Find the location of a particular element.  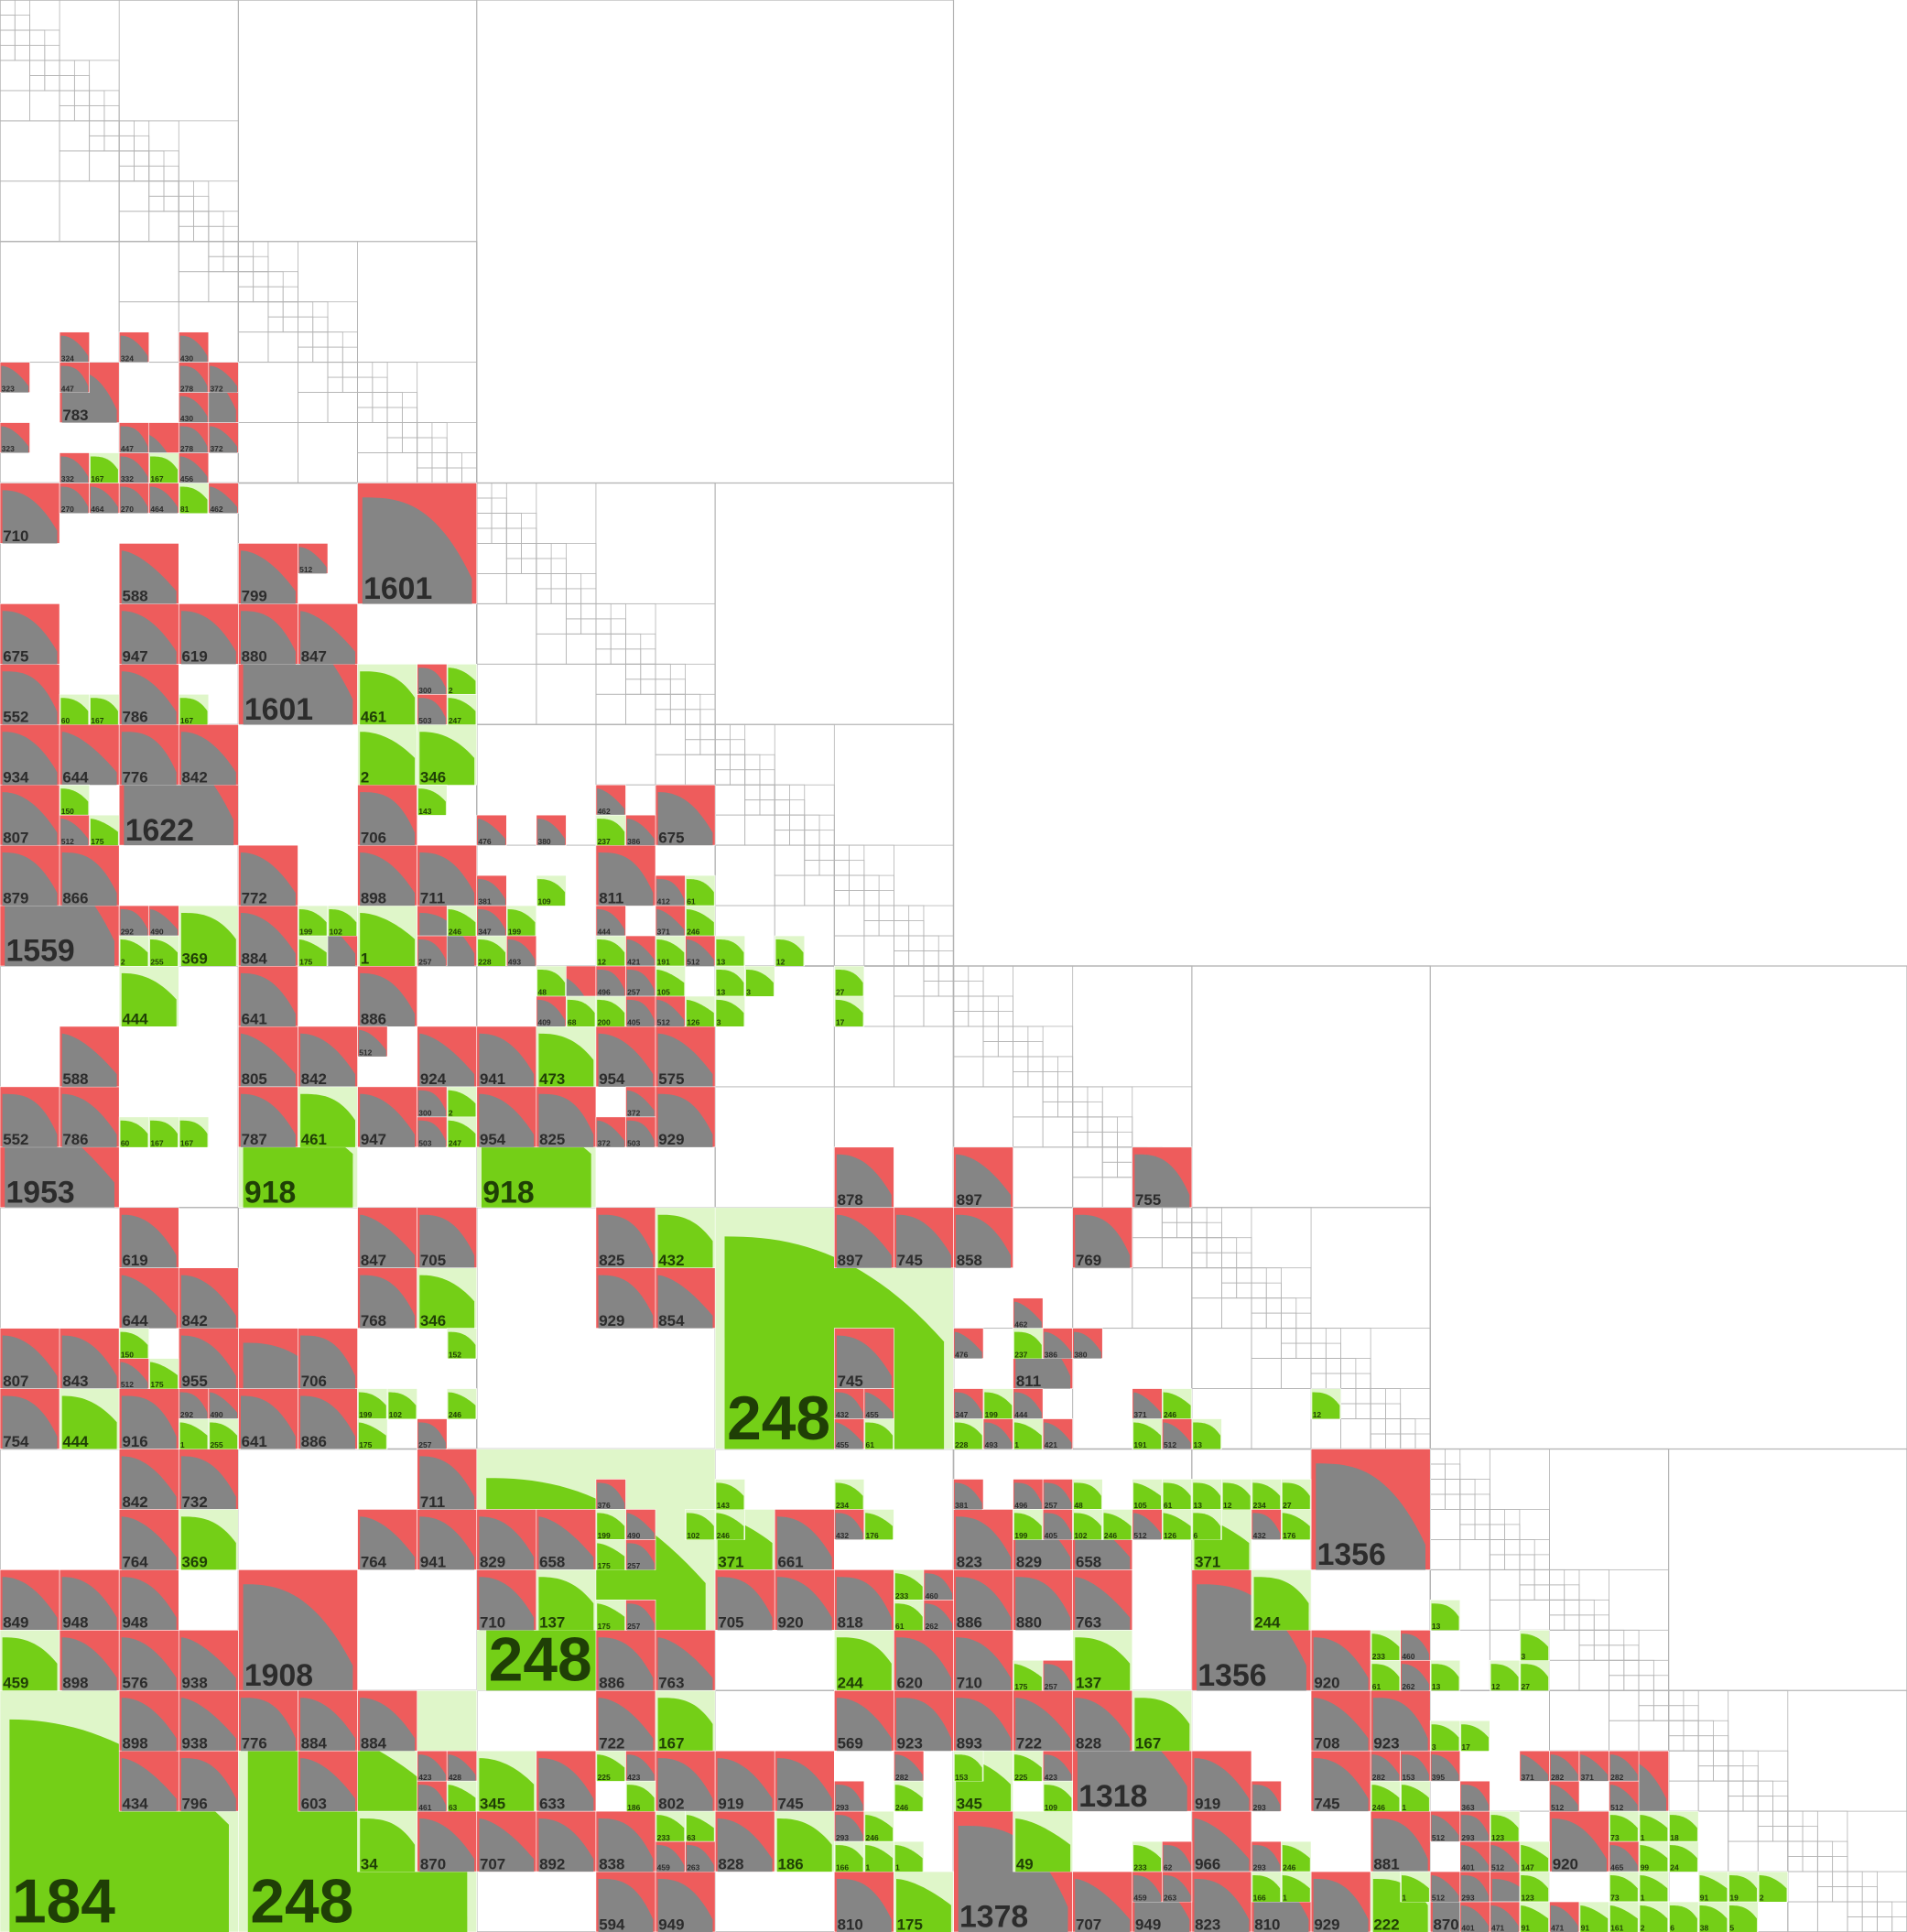

small-block-255: 5 is located at coordinates (1743, 1916).